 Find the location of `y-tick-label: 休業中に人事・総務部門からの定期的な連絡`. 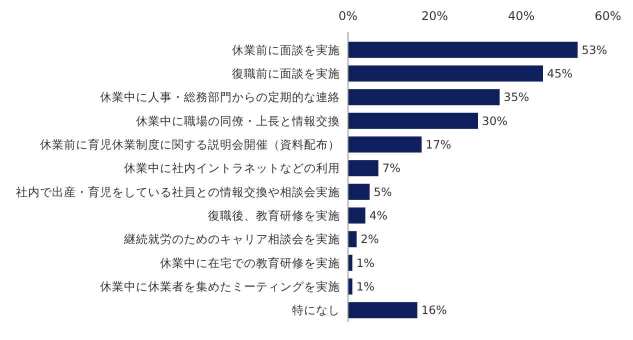

y-tick-label: 休業中に人事・総務部門からの定期的な連絡 is located at coordinates (220, 97).